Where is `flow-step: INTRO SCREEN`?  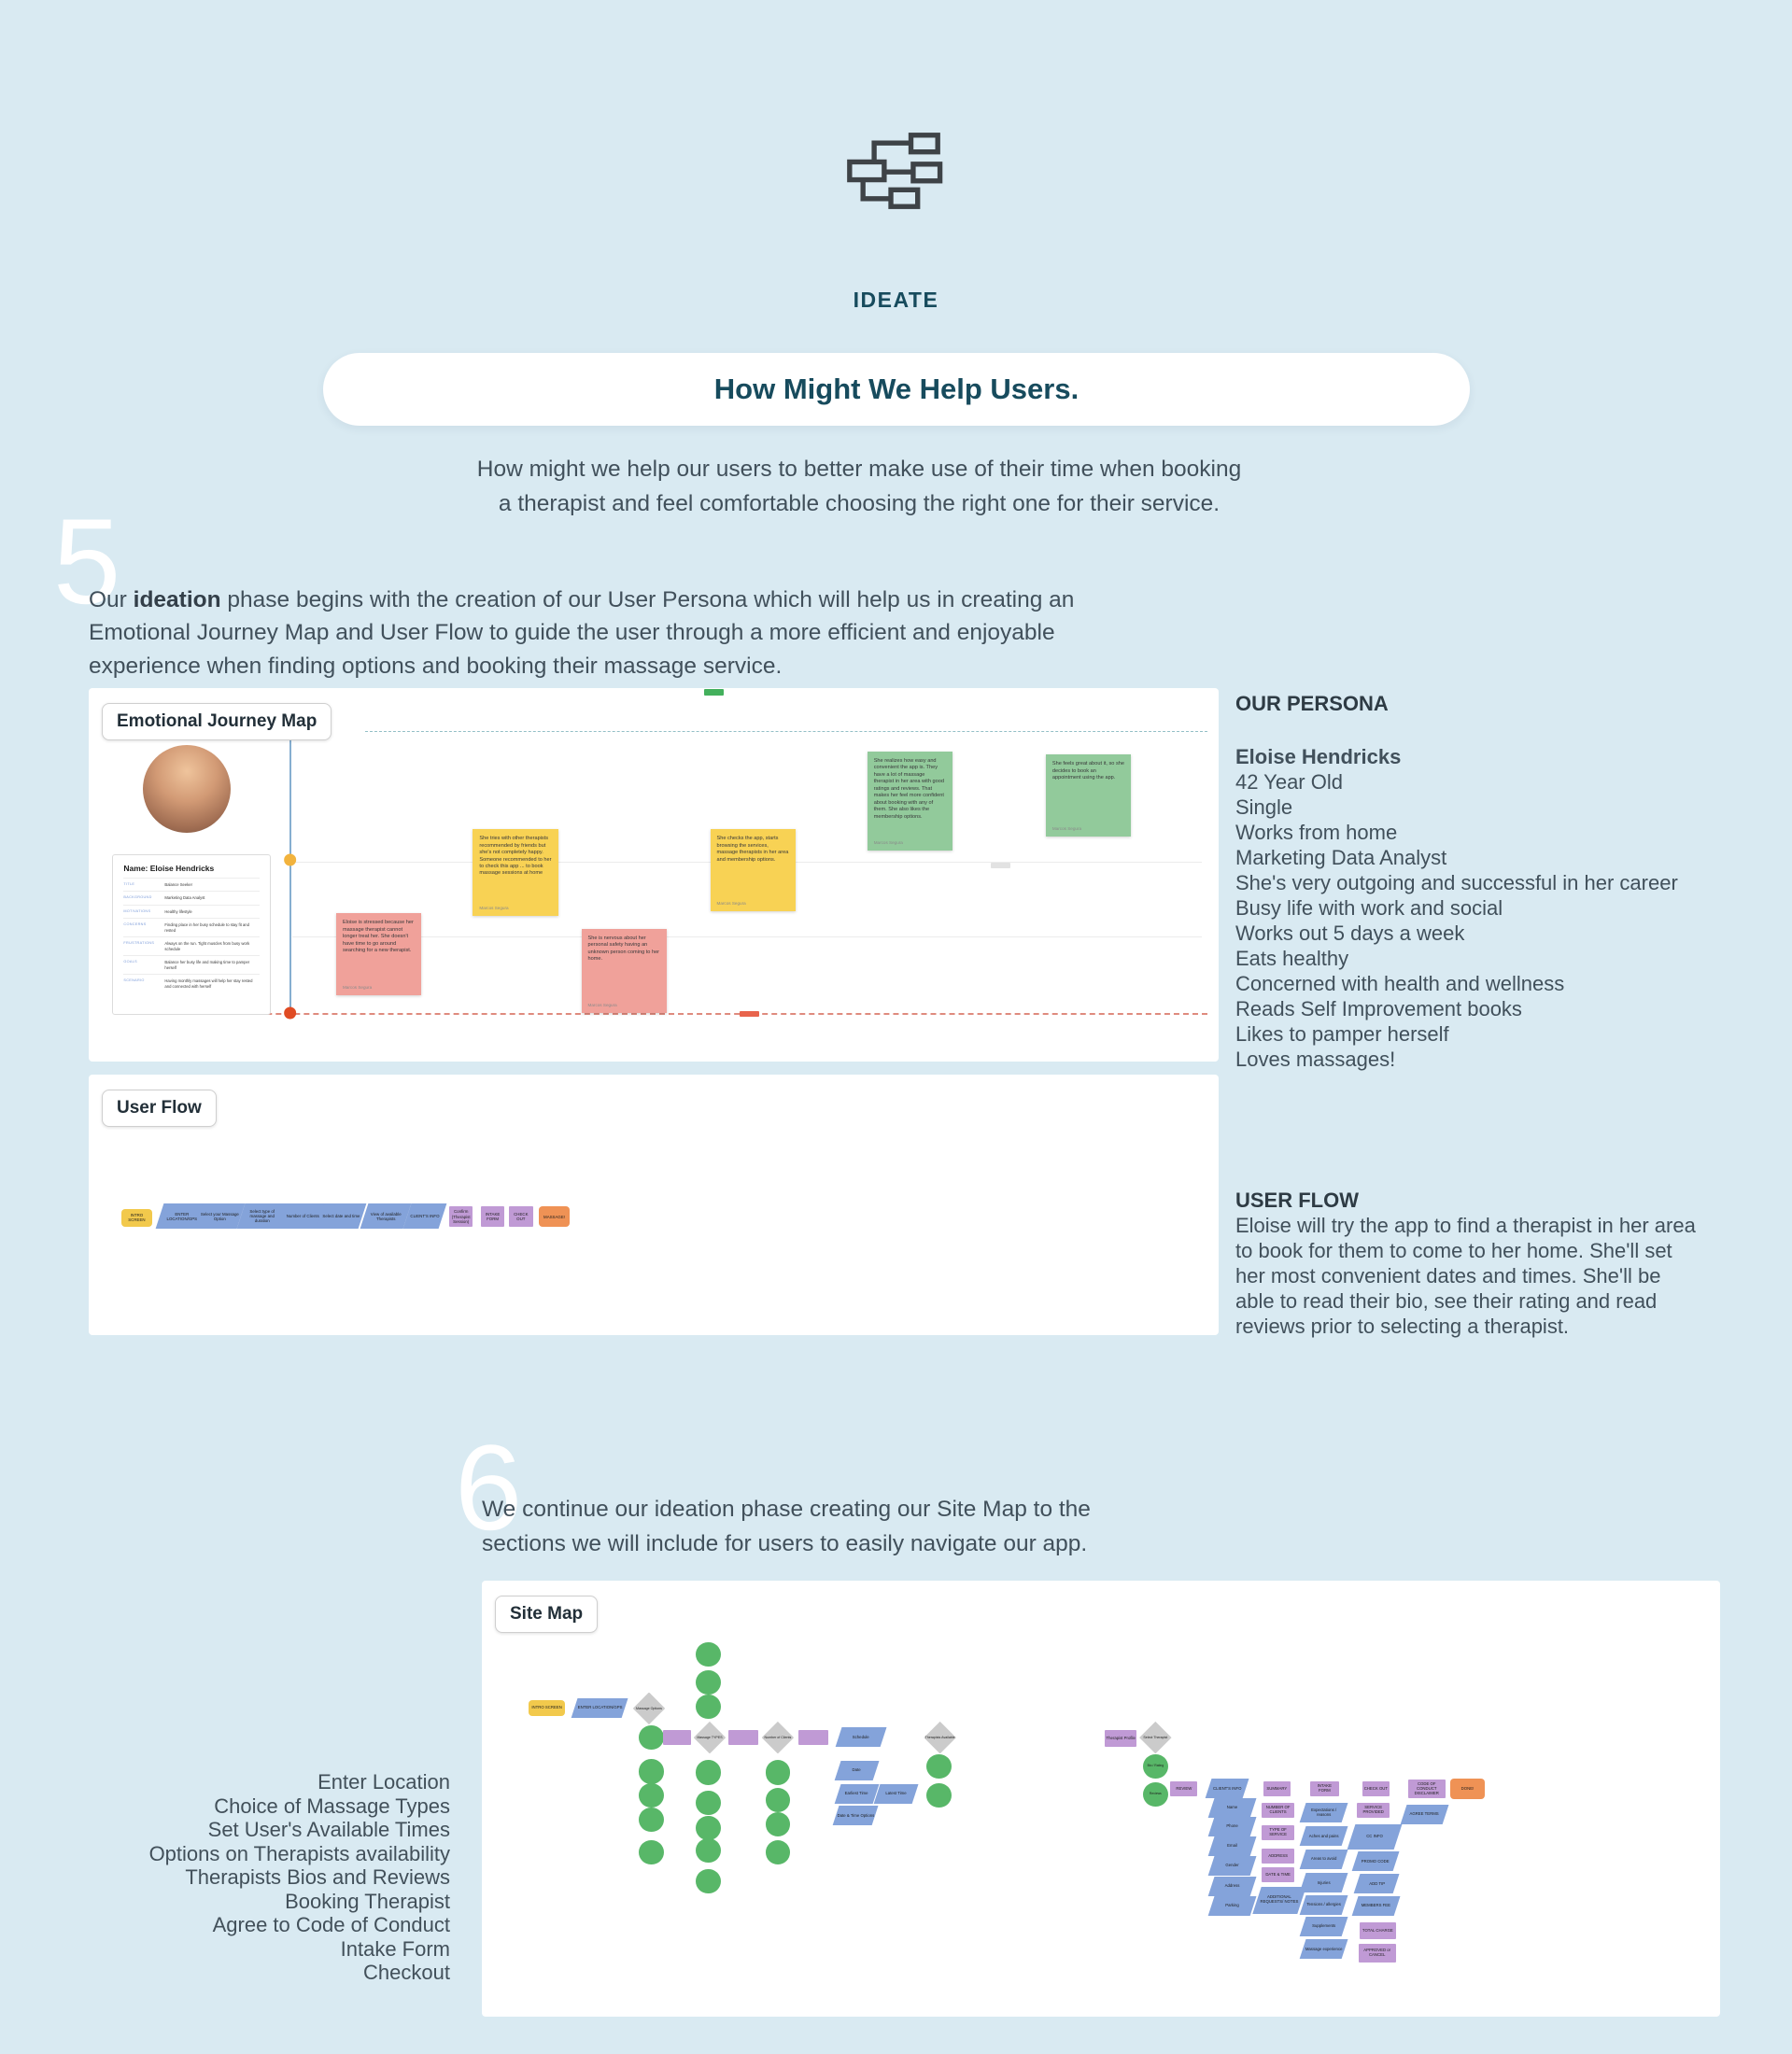
flow-step: INTRO SCREEN is located at coordinates (136, 1217).